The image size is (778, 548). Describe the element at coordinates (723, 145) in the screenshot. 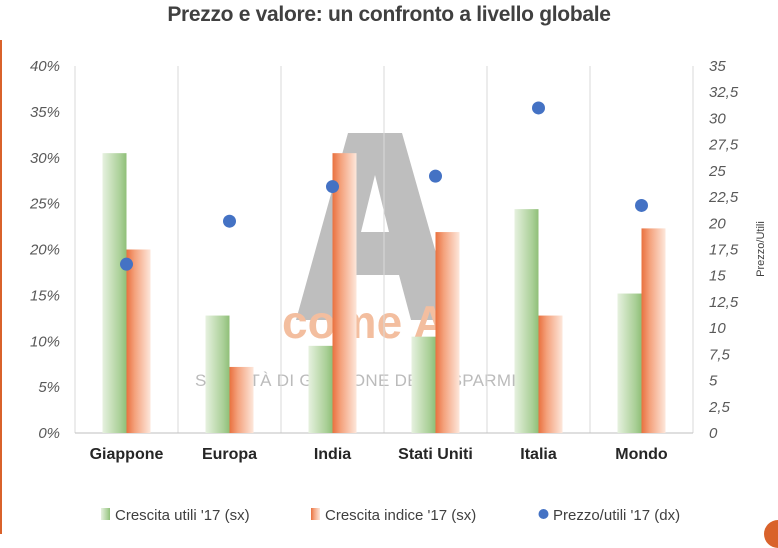

I see `y-right-tick-label: 27,5` at that location.